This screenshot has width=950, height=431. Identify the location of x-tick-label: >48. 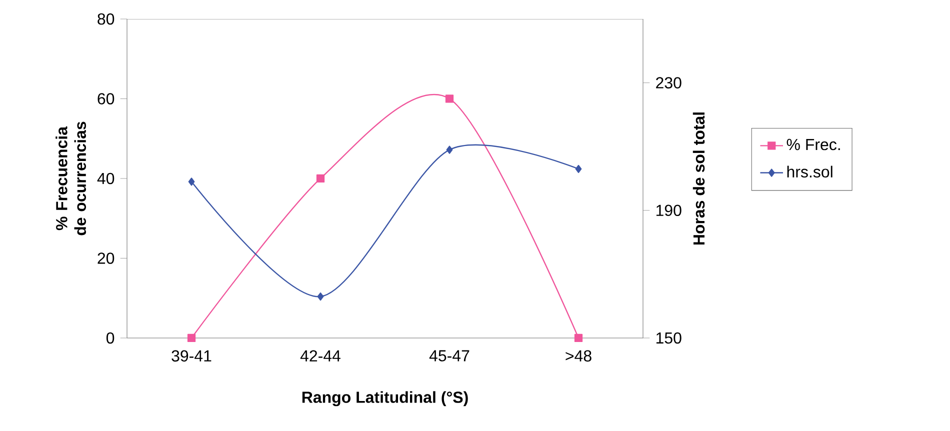
(579, 356).